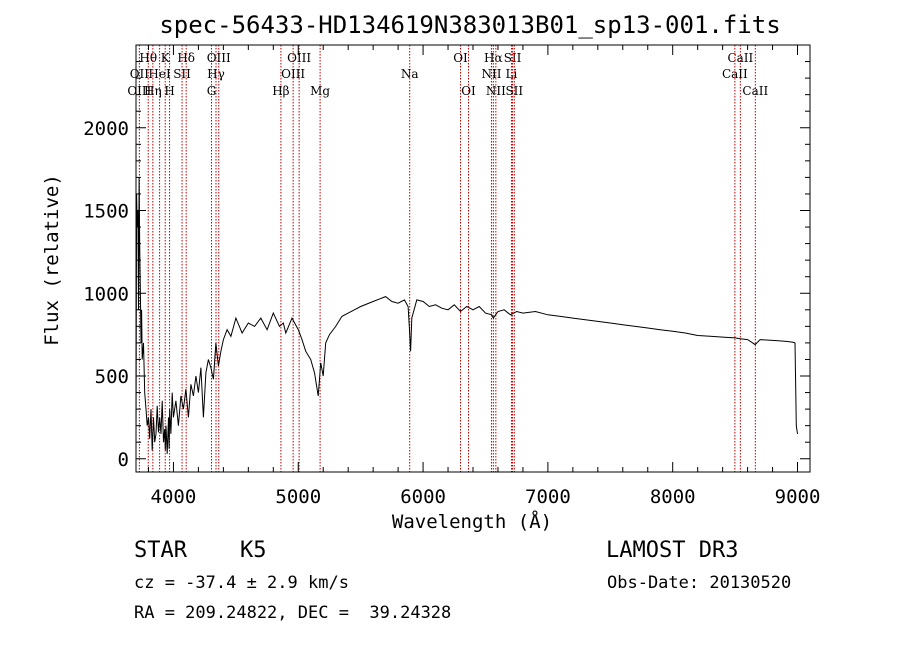 The image size is (900, 649). I want to click on line-marker-label: H, so click(169, 91).